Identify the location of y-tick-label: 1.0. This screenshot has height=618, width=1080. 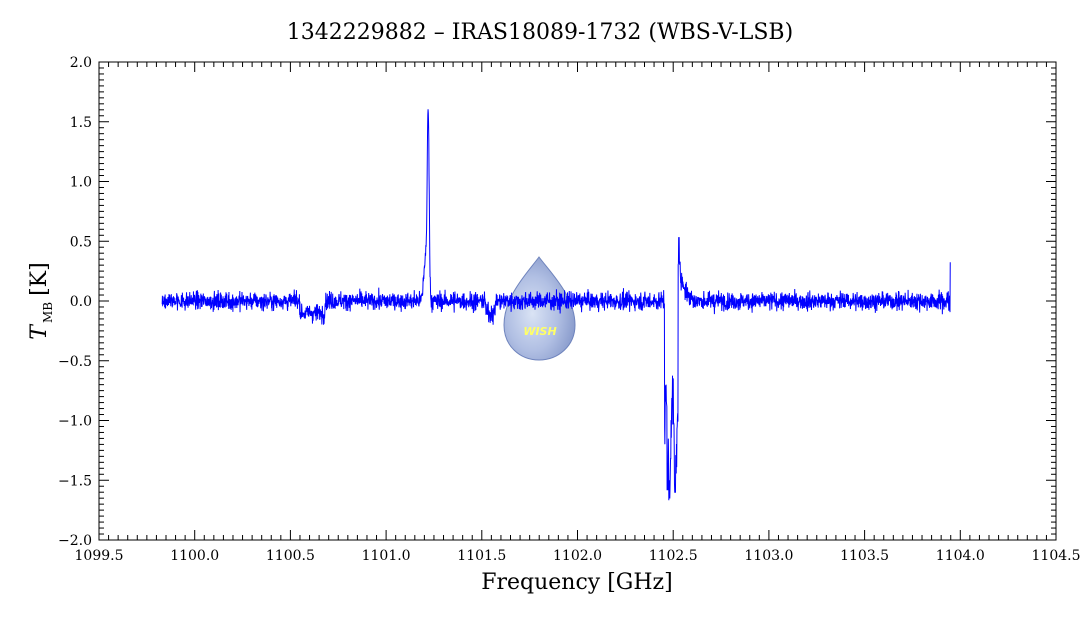
(81, 183).